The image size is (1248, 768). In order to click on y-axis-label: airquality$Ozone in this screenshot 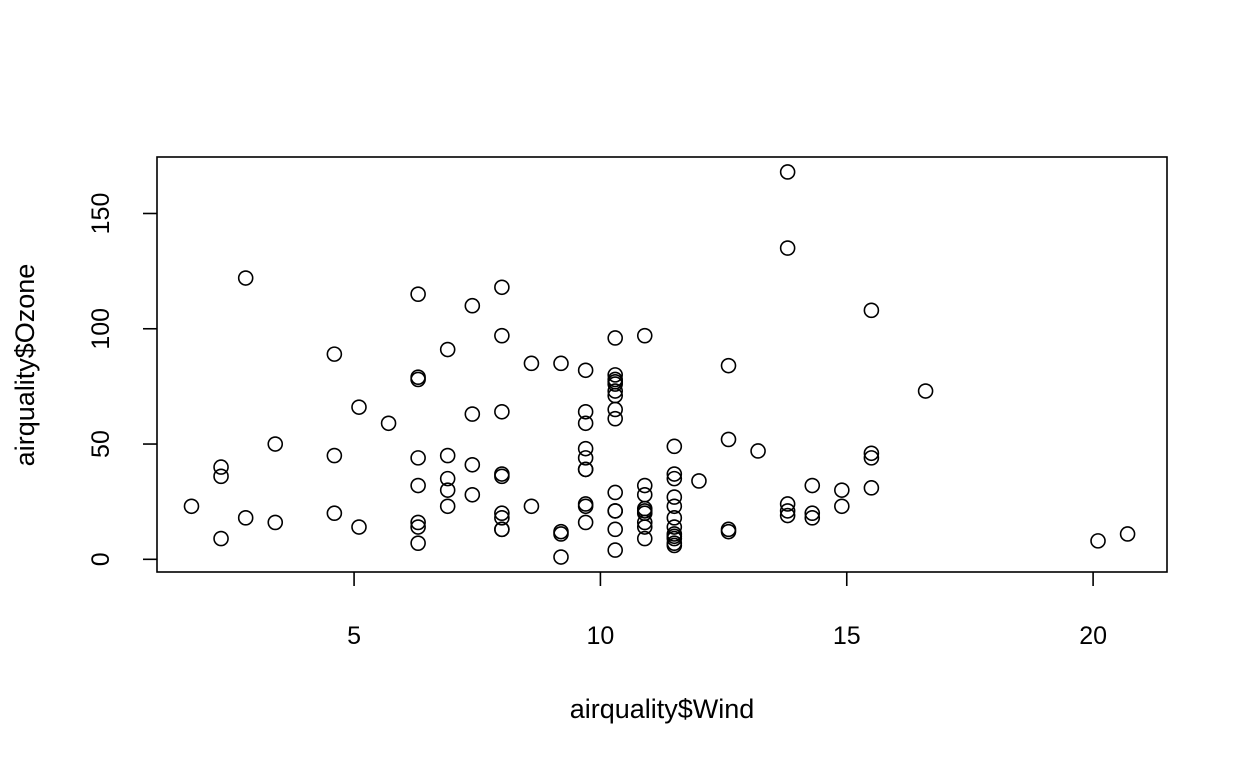, I will do `click(25, 365)`.